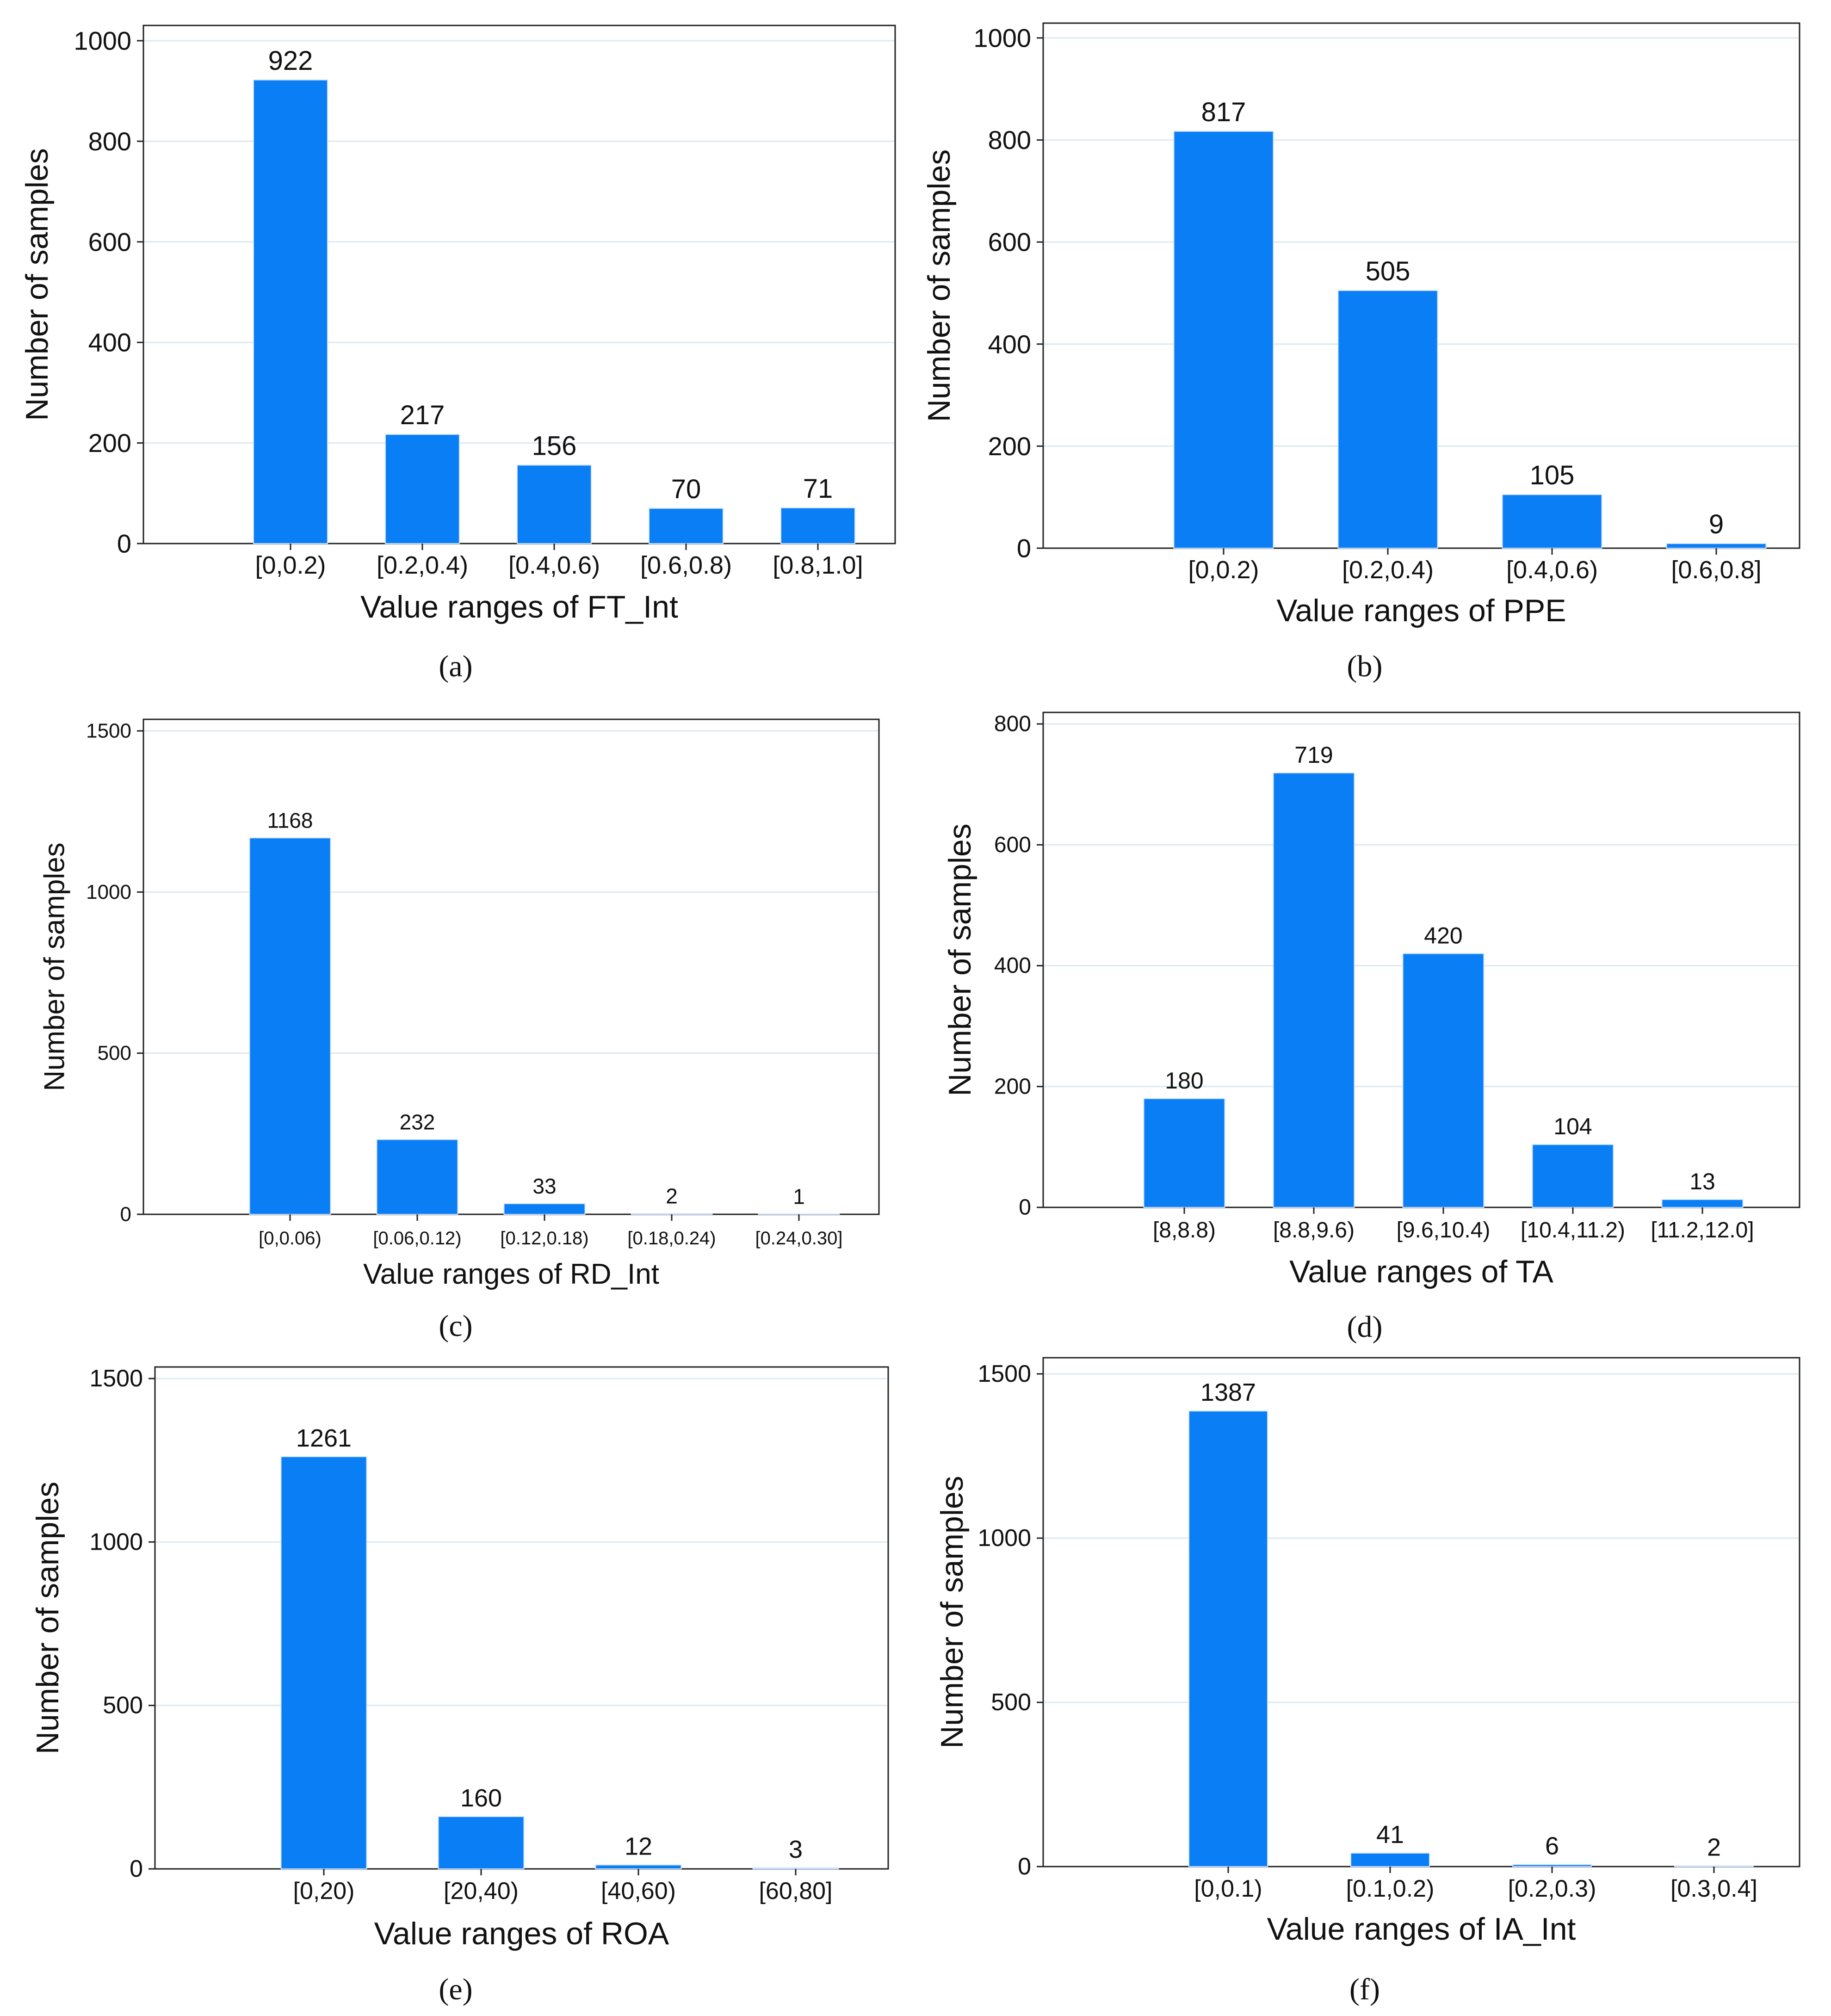 The height and width of the screenshot is (2016, 1831). I want to click on x-tick-label: [0,0.1), so click(1228, 1889).